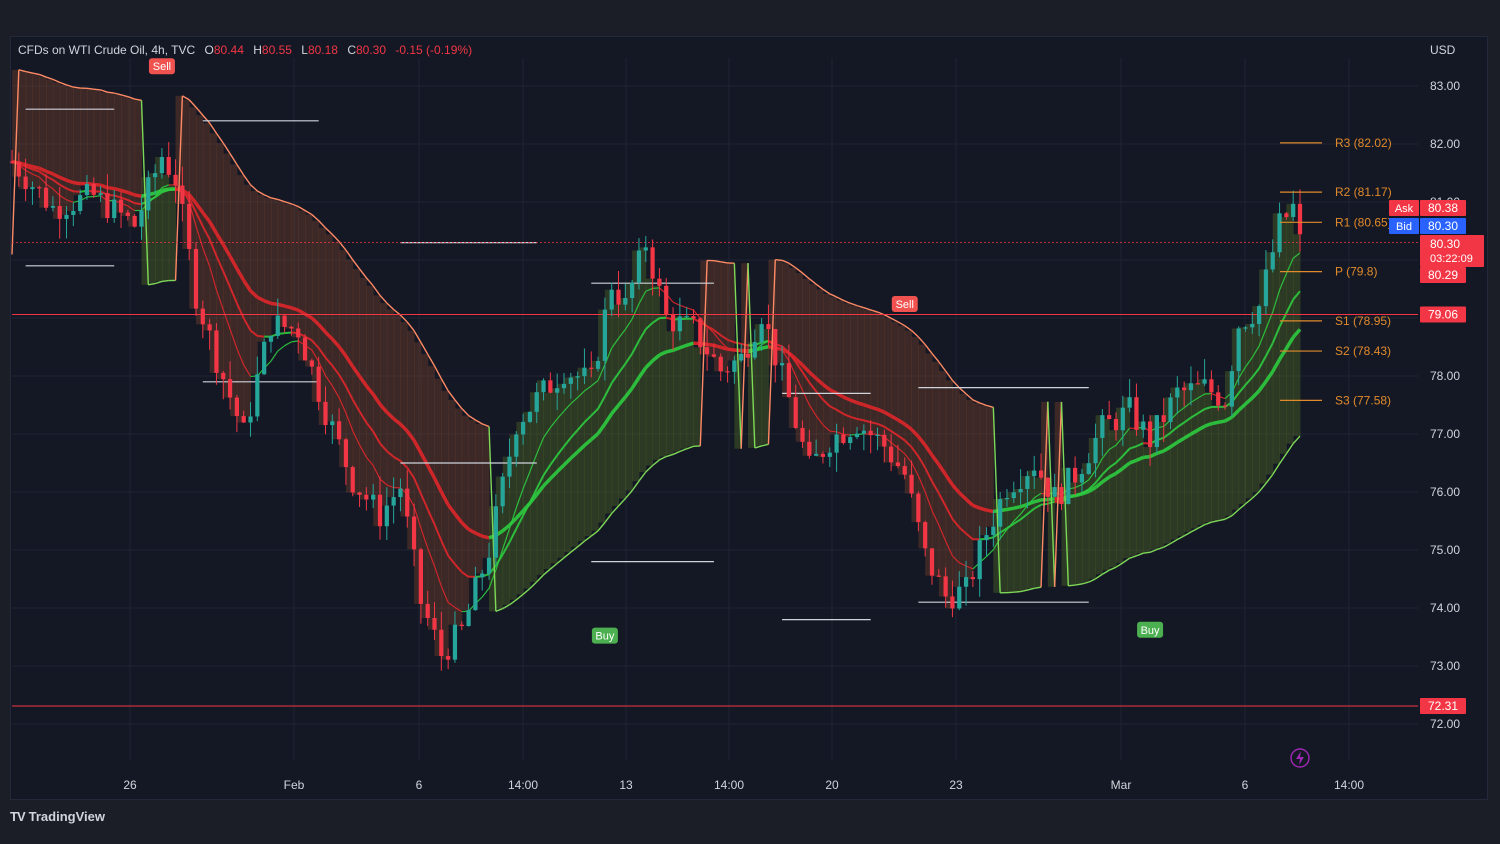  Describe the element at coordinates (276, 50) in the screenshot. I see `high-value: 80.55` at that location.